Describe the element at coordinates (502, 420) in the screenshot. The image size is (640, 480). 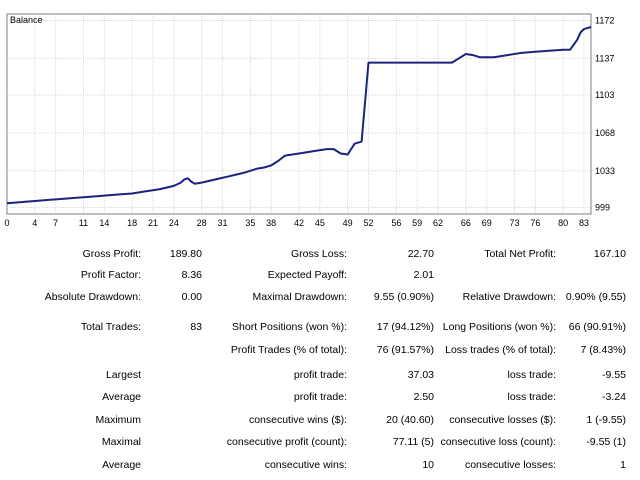
I see `maximum-losses-label: consecutive losses ($):` at that location.